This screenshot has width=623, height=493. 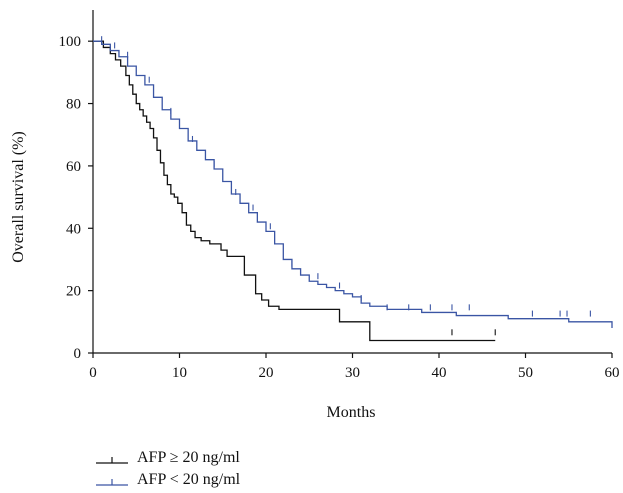 What do you see at coordinates (73, 105) in the screenshot?
I see `y-tick-label: 80` at bounding box center [73, 105].